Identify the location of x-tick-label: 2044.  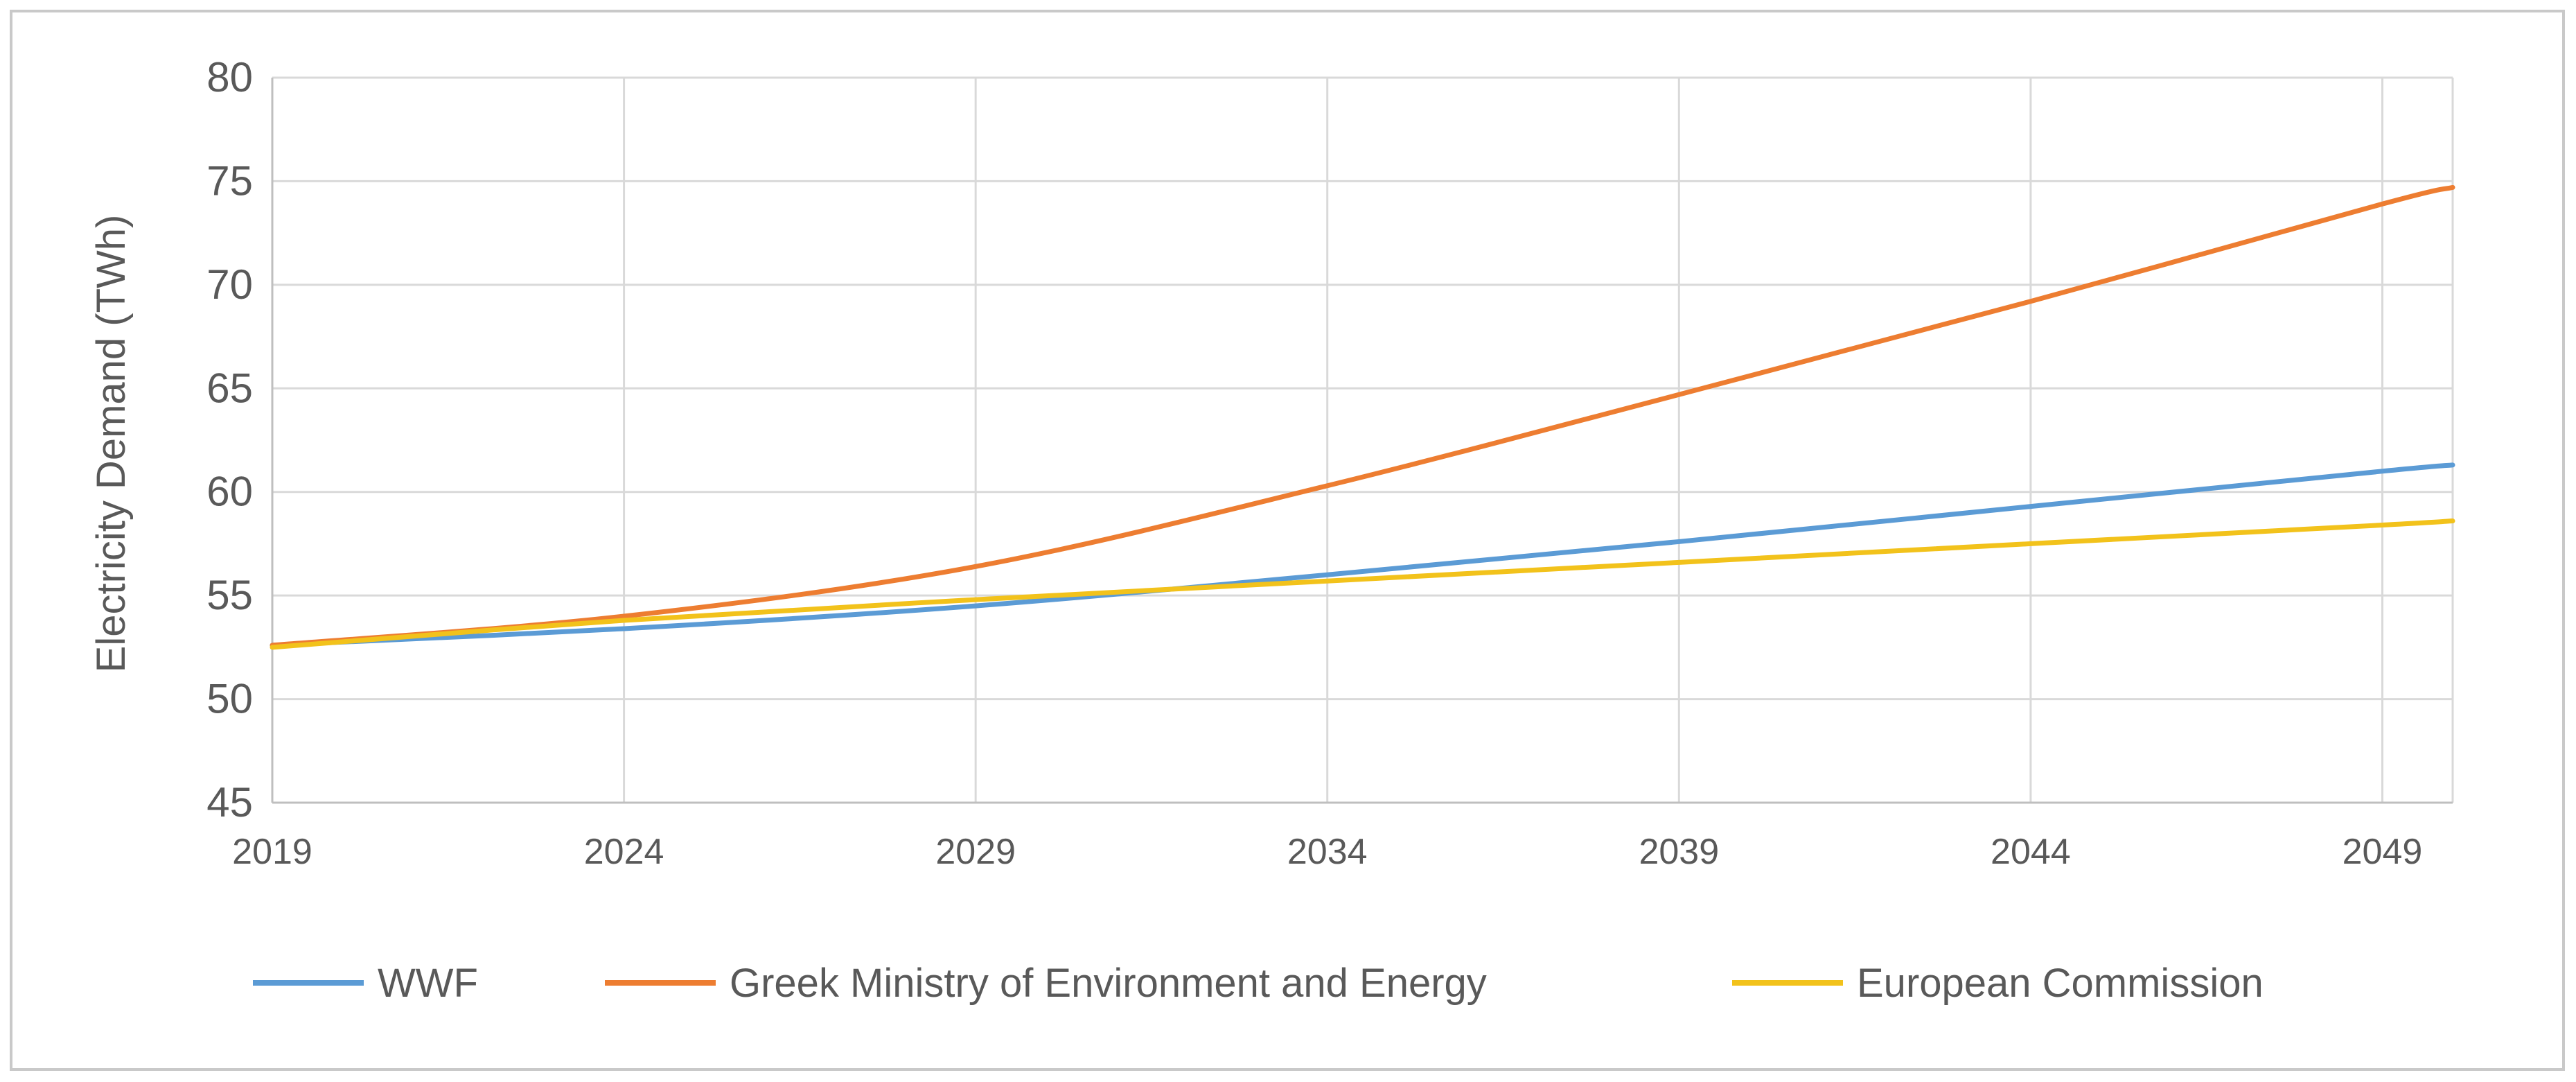
(2031, 852).